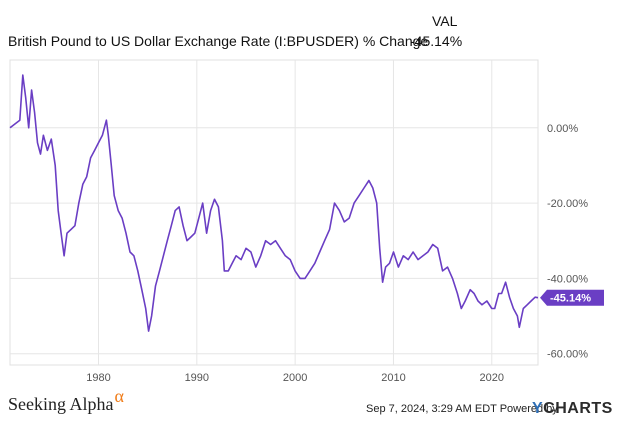 Image resolution: width=635 pixels, height=424 pixels. I want to click on alpha-symbol: α, so click(119, 396).